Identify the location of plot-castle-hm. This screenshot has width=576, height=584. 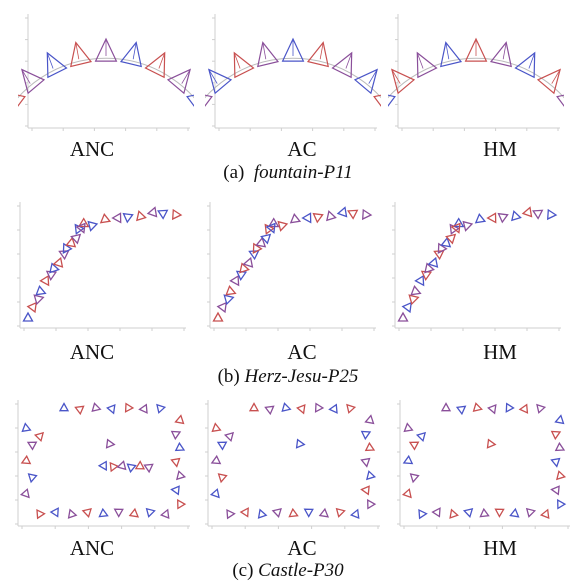
(482, 464).